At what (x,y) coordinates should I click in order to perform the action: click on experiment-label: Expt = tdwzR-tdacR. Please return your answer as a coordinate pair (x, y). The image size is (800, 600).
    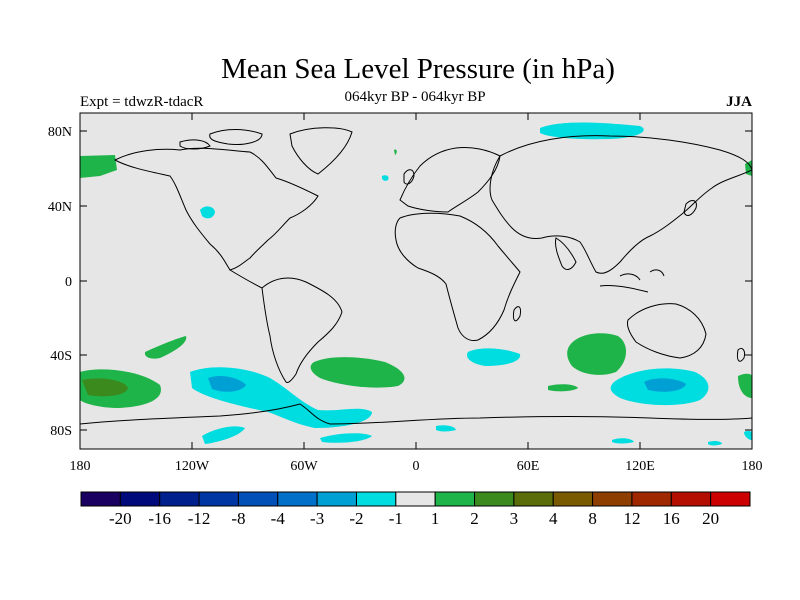
    Looking at the image, I should click on (142, 102).